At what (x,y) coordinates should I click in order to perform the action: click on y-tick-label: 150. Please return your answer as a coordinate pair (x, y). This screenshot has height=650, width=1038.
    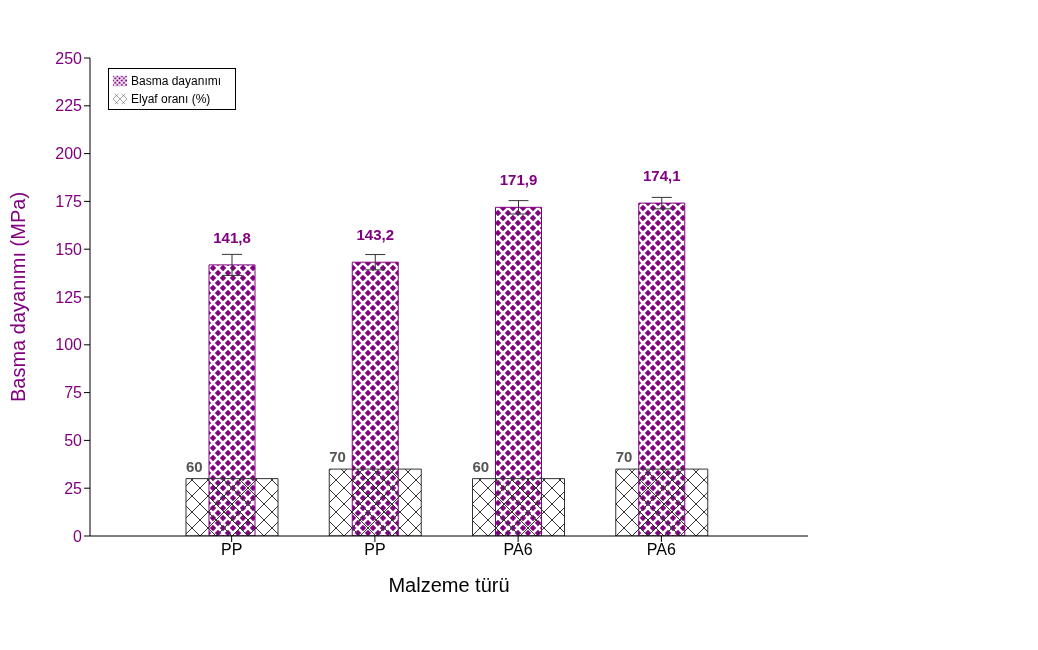
    Looking at the image, I should click on (69, 249).